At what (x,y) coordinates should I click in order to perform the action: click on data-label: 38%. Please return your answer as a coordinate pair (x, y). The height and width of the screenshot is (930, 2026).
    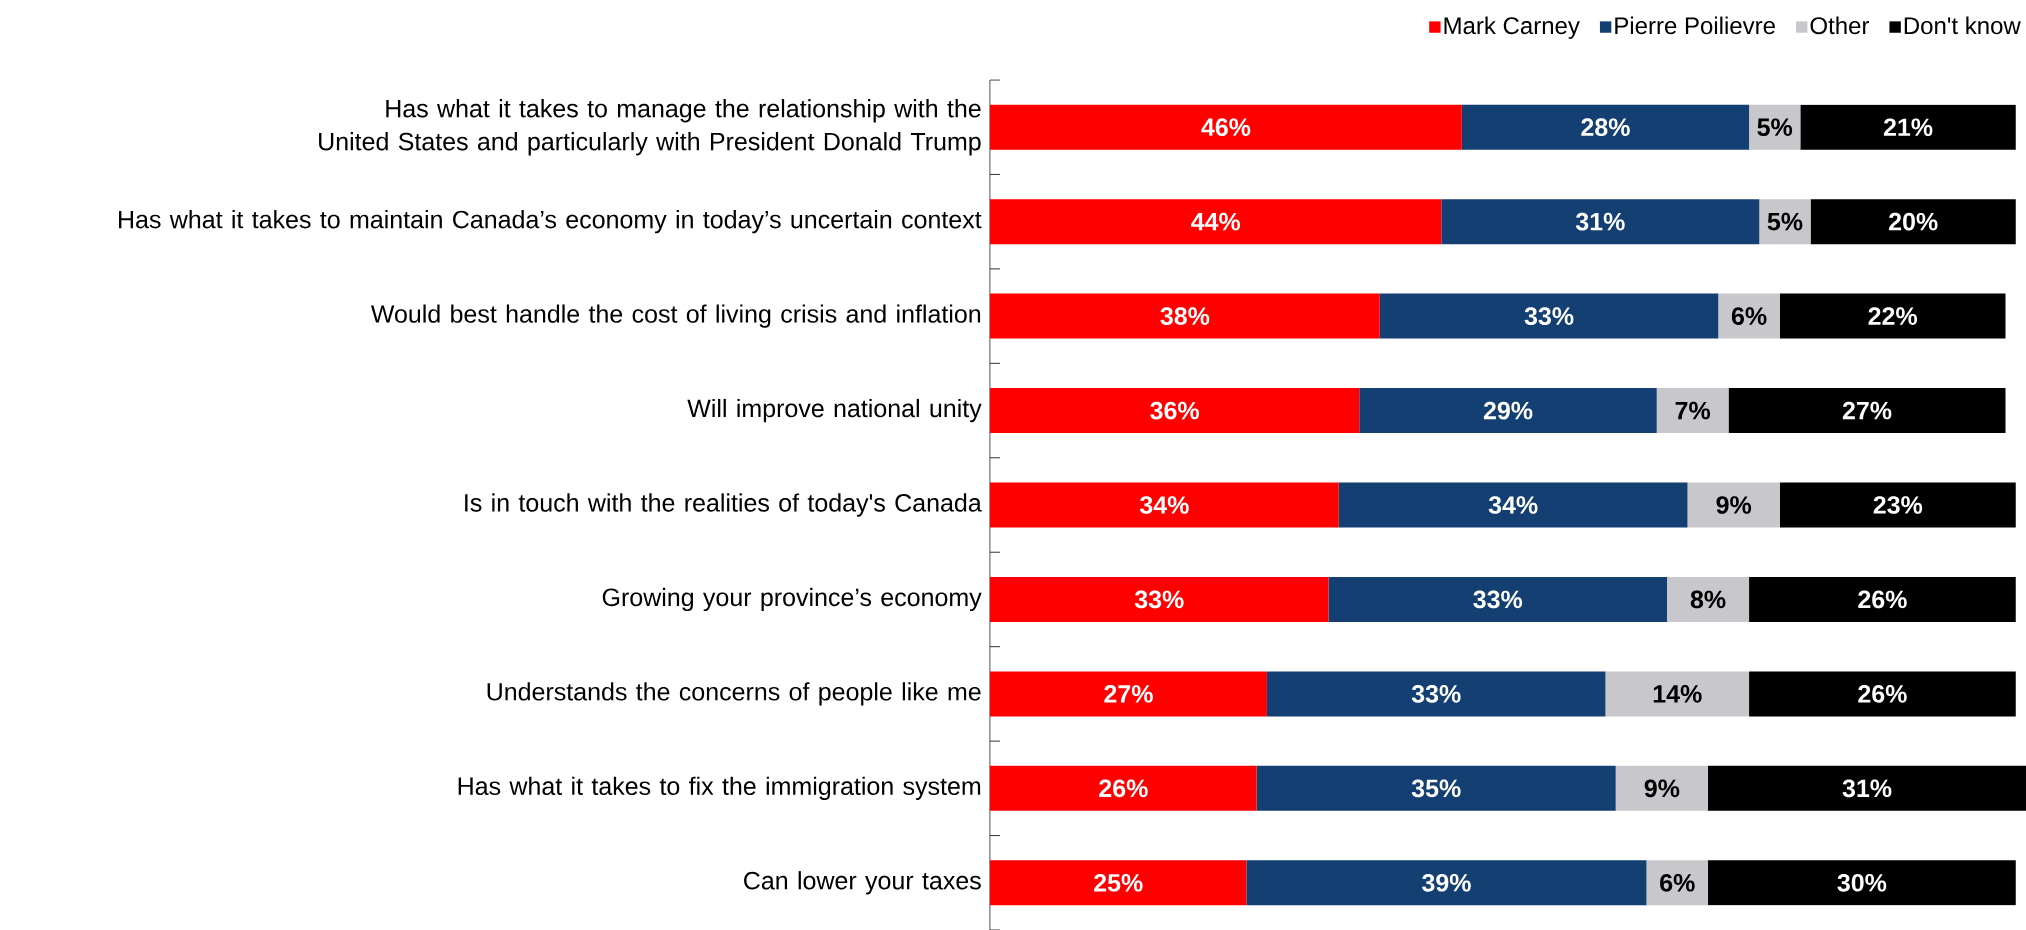
    Looking at the image, I should click on (1185, 316).